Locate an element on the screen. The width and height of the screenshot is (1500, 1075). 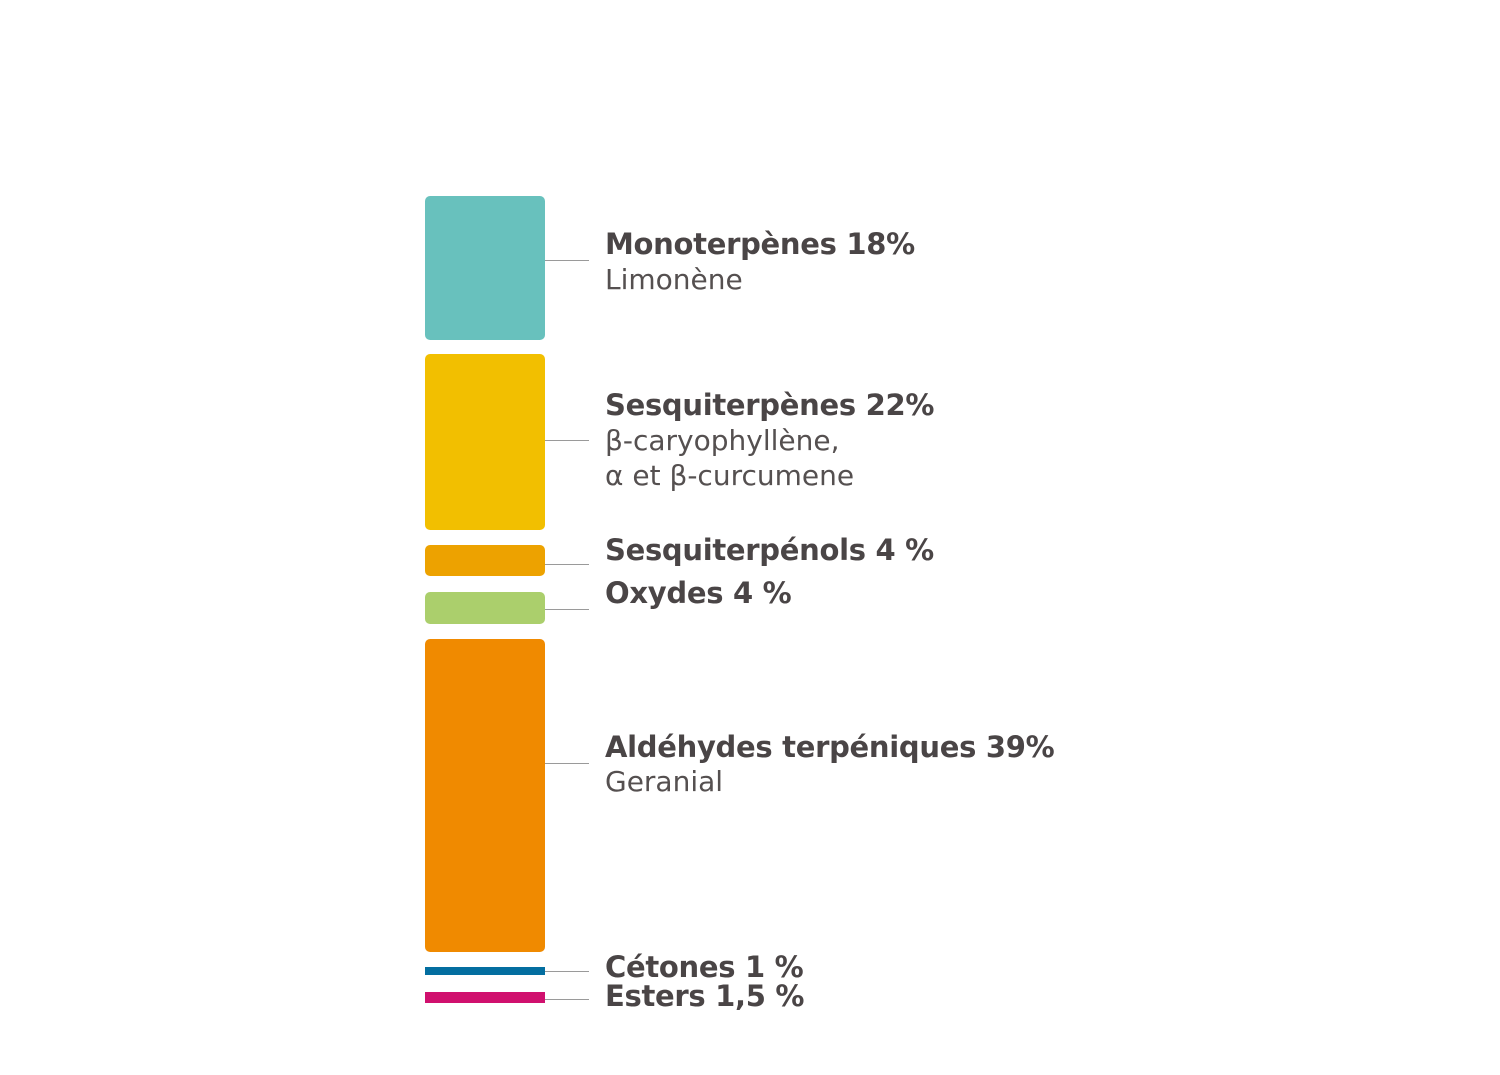
segment-label-sesquiterpenols: Sesquiterpénols 4 % is located at coordinates (769, 550).